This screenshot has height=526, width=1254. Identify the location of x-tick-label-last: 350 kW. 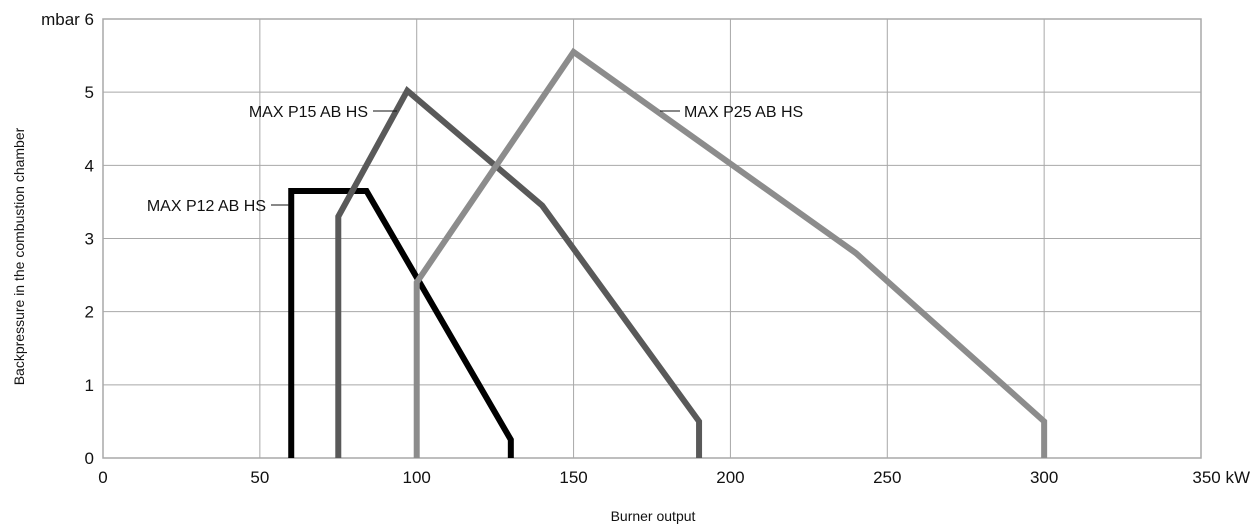
(1221, 477).